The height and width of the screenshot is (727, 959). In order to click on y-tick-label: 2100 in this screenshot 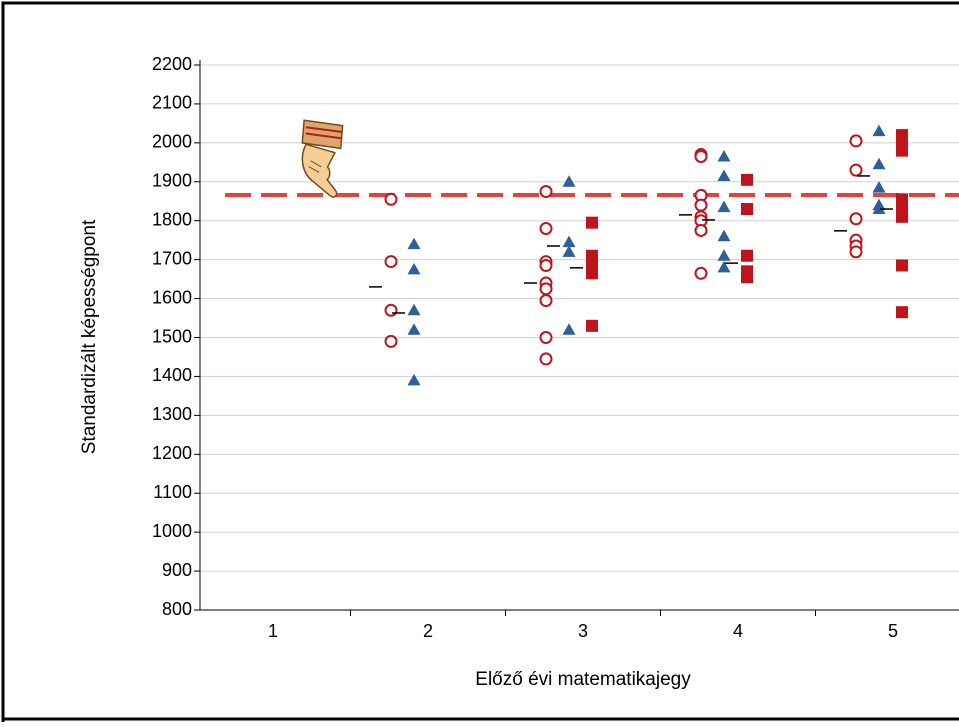, I will do `click(172, 103)`.